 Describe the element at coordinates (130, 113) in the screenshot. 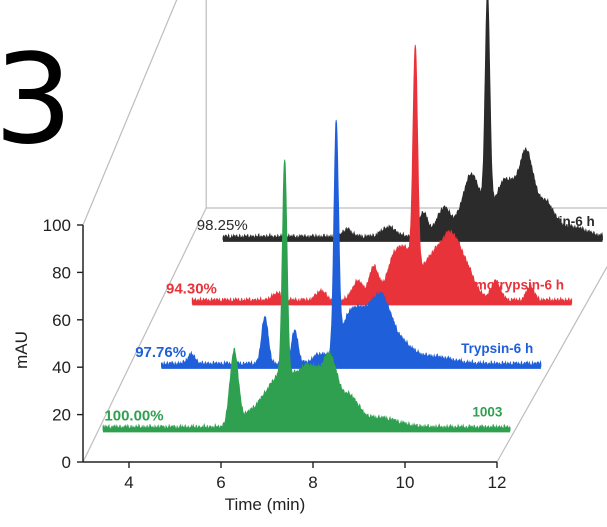

I see `guide-top-left-edge` at that location.